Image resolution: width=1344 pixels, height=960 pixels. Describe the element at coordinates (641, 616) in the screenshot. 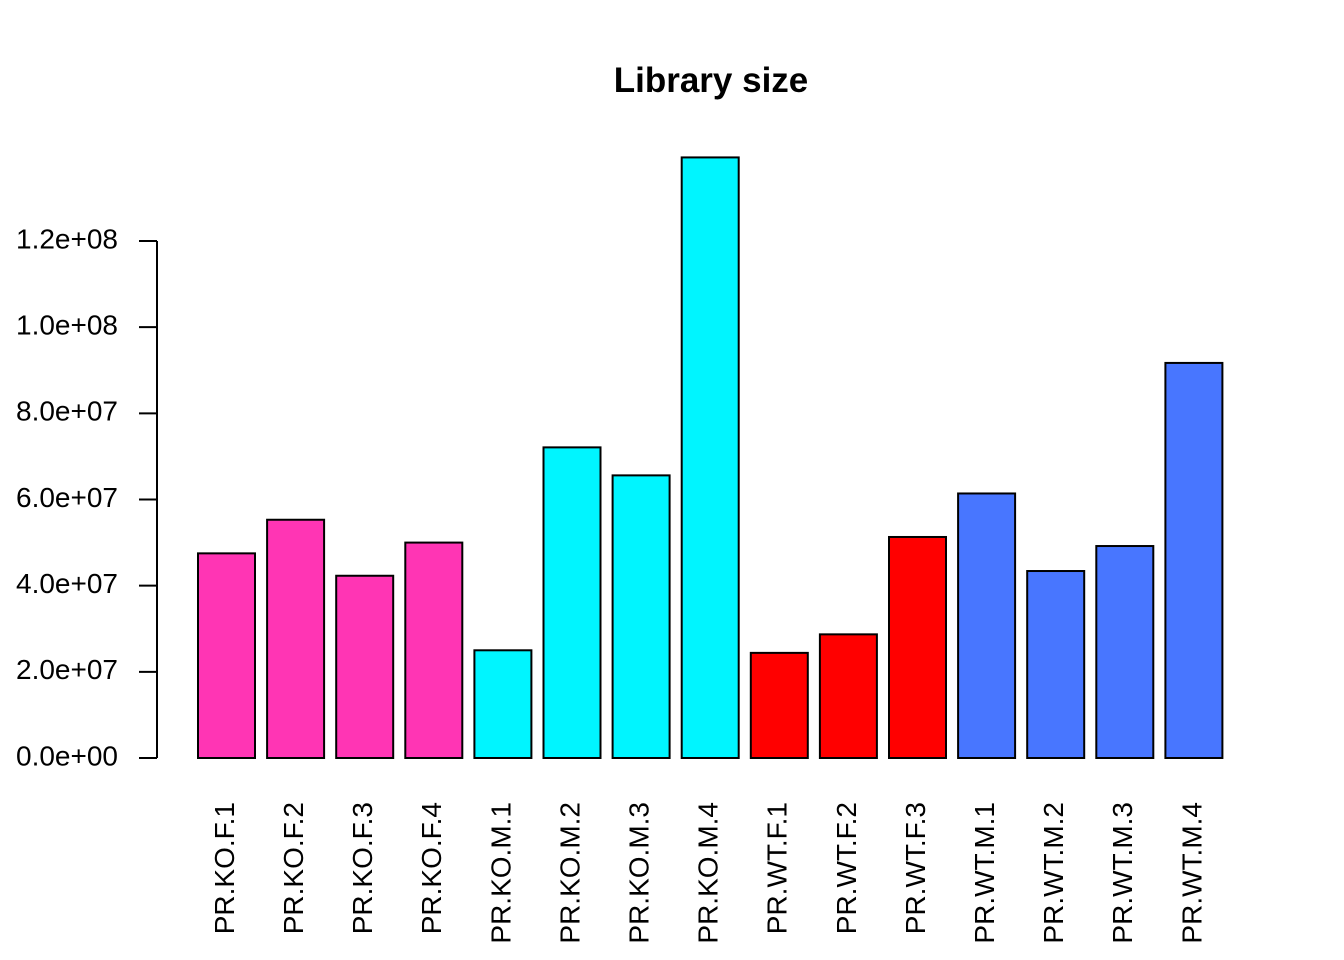

I see `bar-PR.KO.M.3` at that location.